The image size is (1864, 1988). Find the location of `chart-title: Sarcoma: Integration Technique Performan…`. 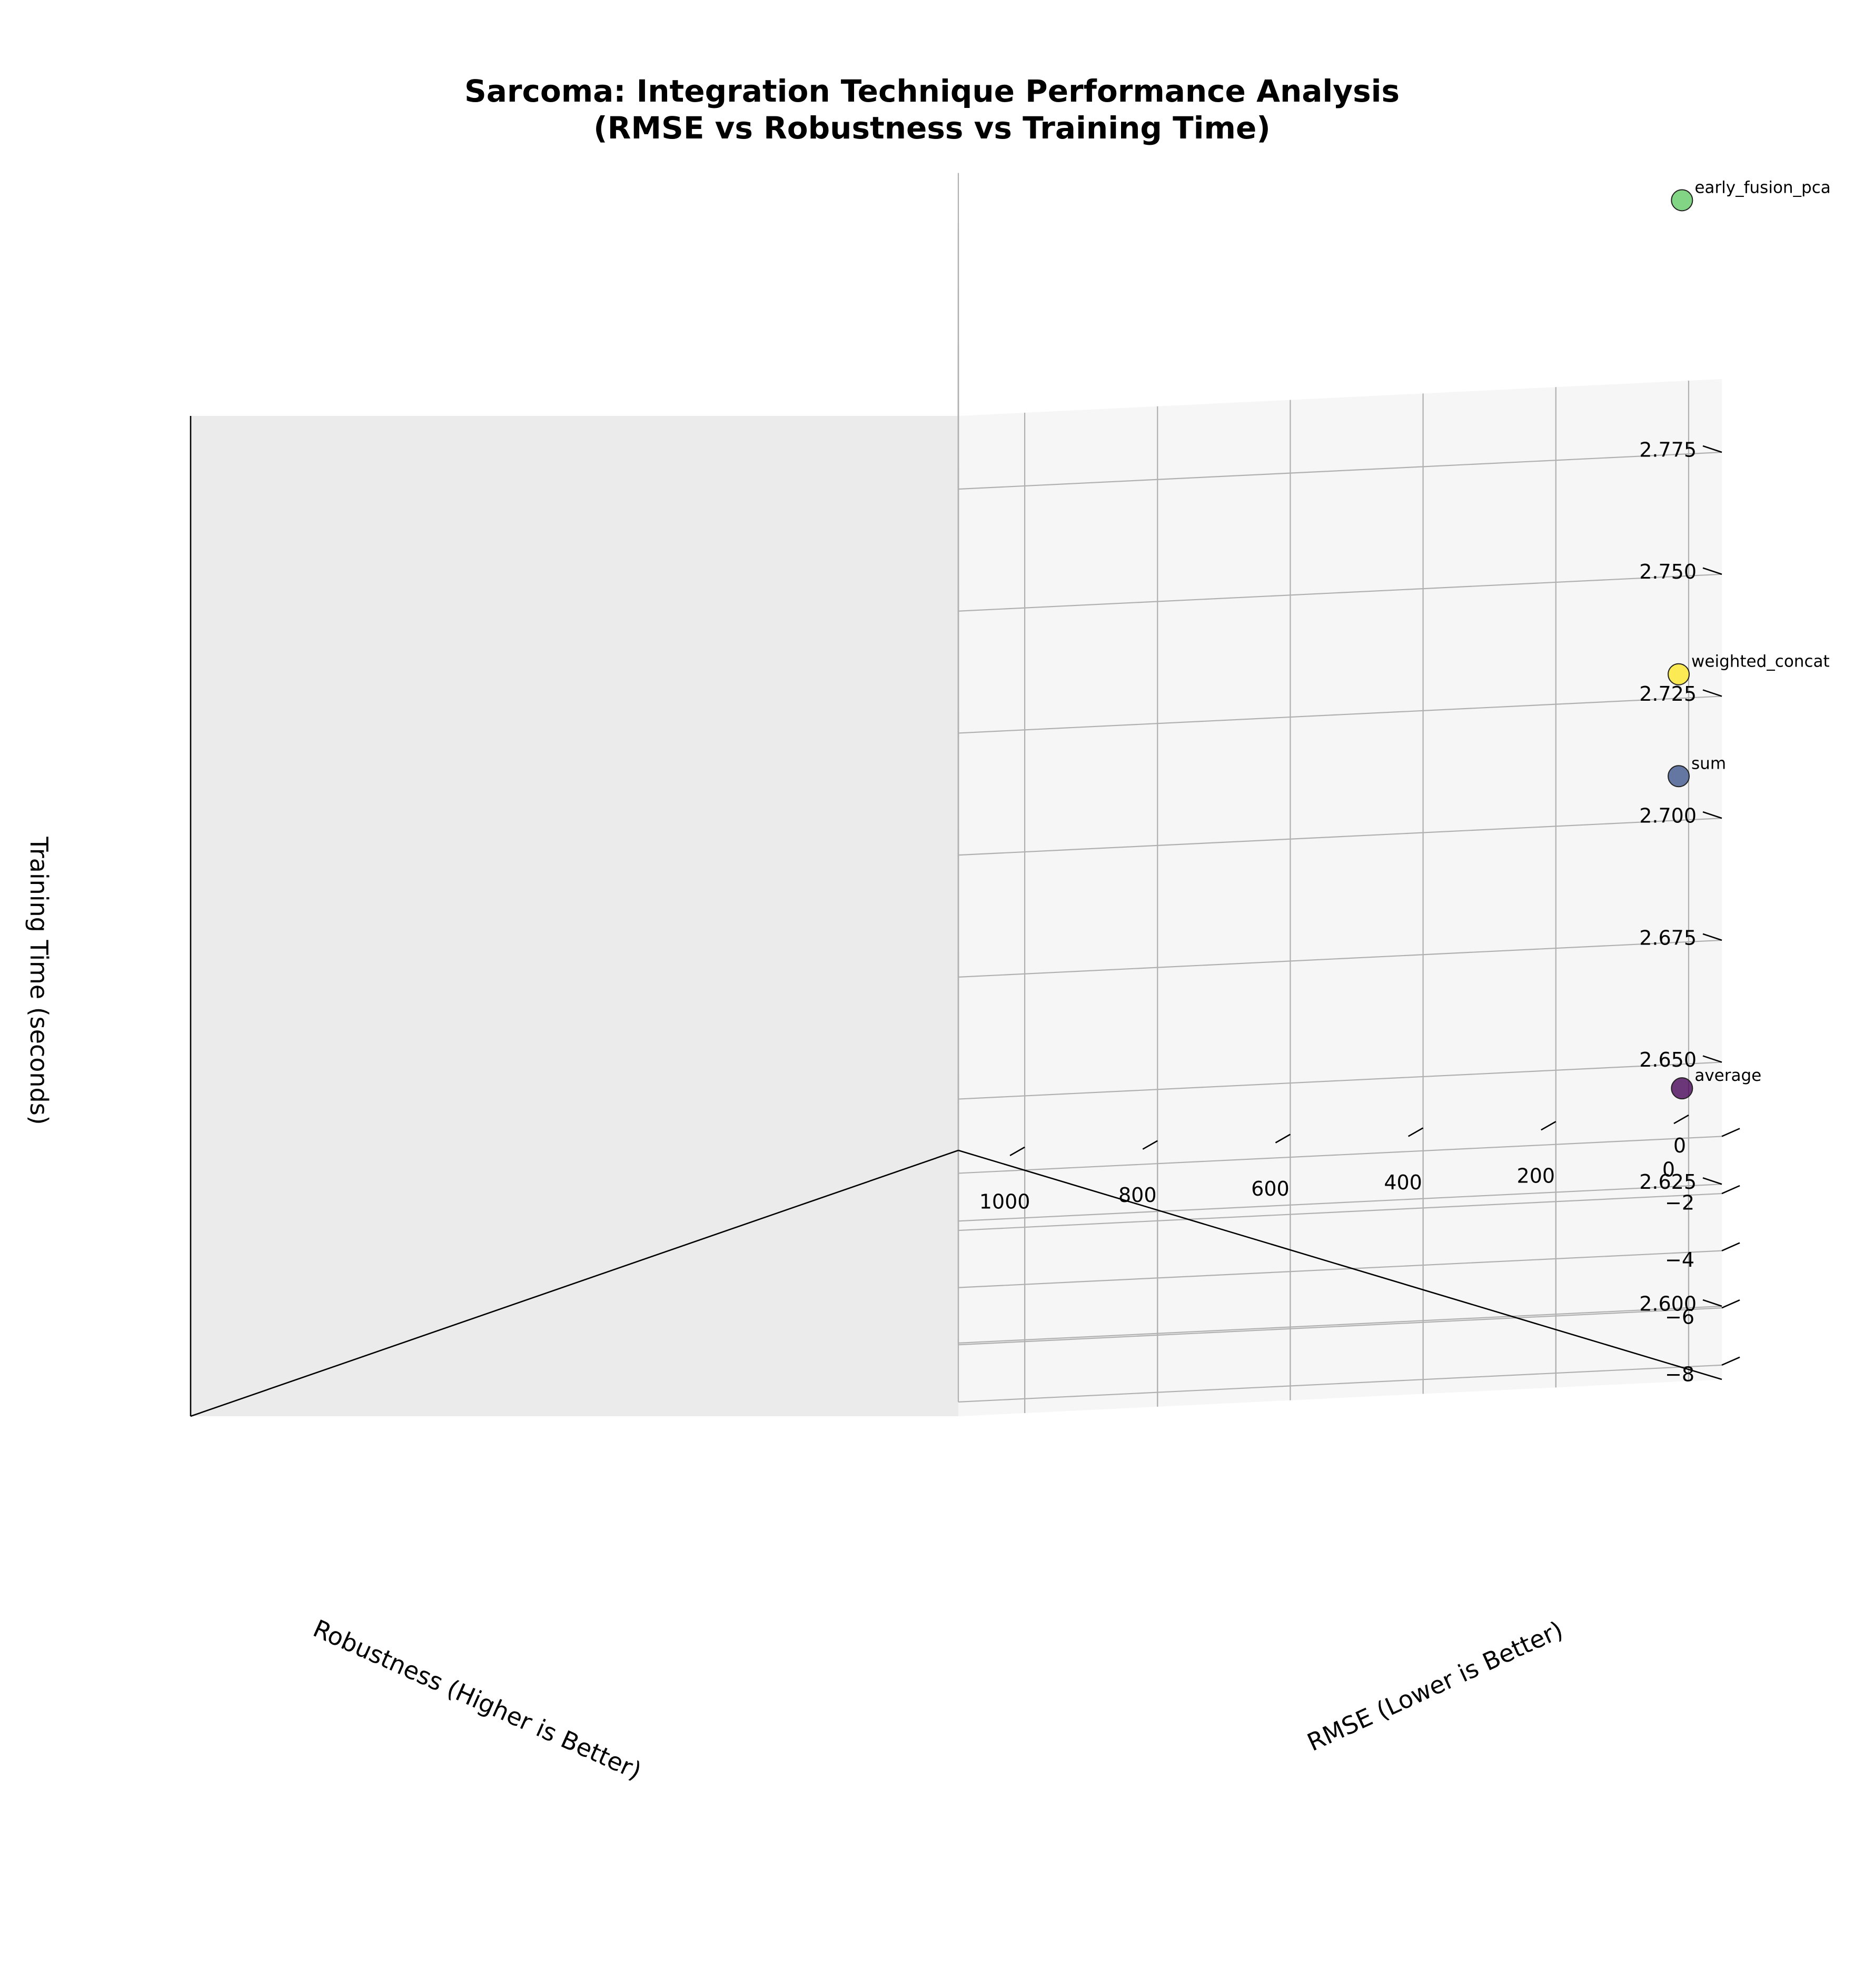

chart-title: Sarcoma: Integration Technique Performan… is located at coordinates (932, 109).